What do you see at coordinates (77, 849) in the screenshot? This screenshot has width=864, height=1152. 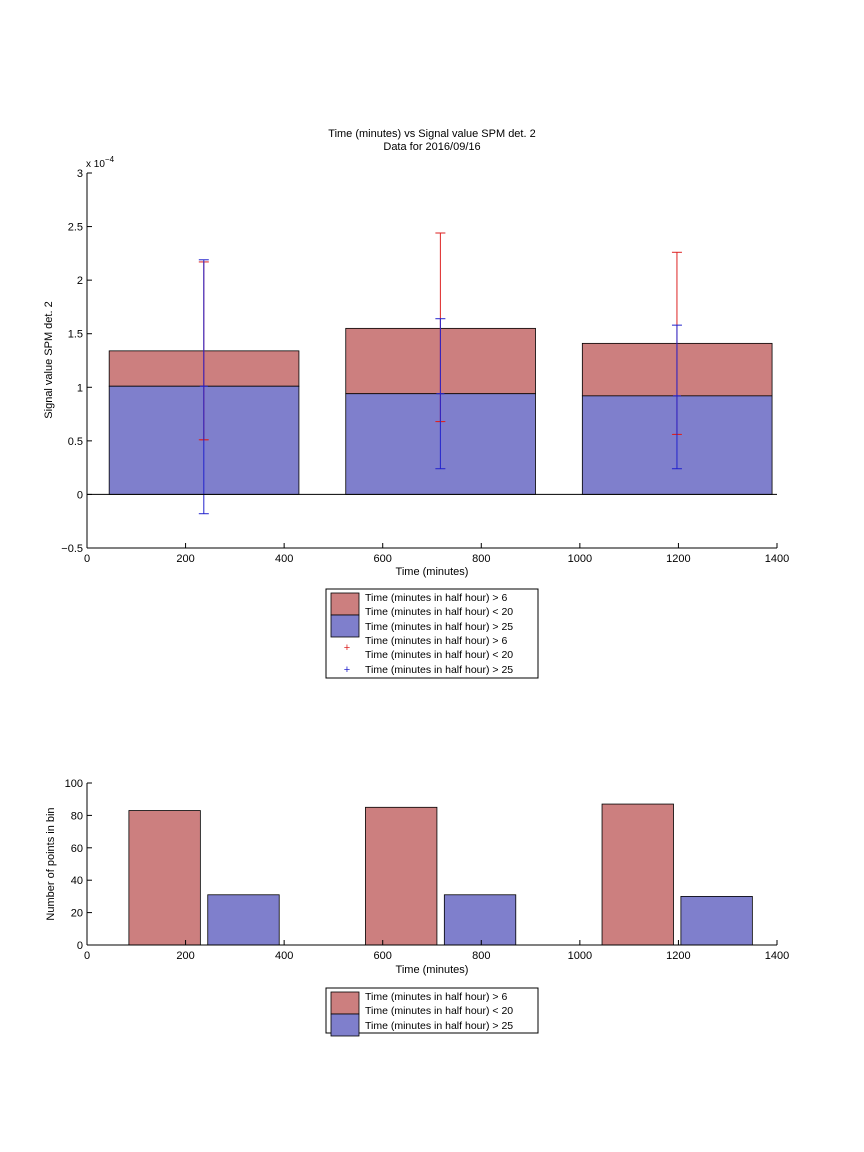 I see `y-tick-label: 60` at bounding box center [77, 849].